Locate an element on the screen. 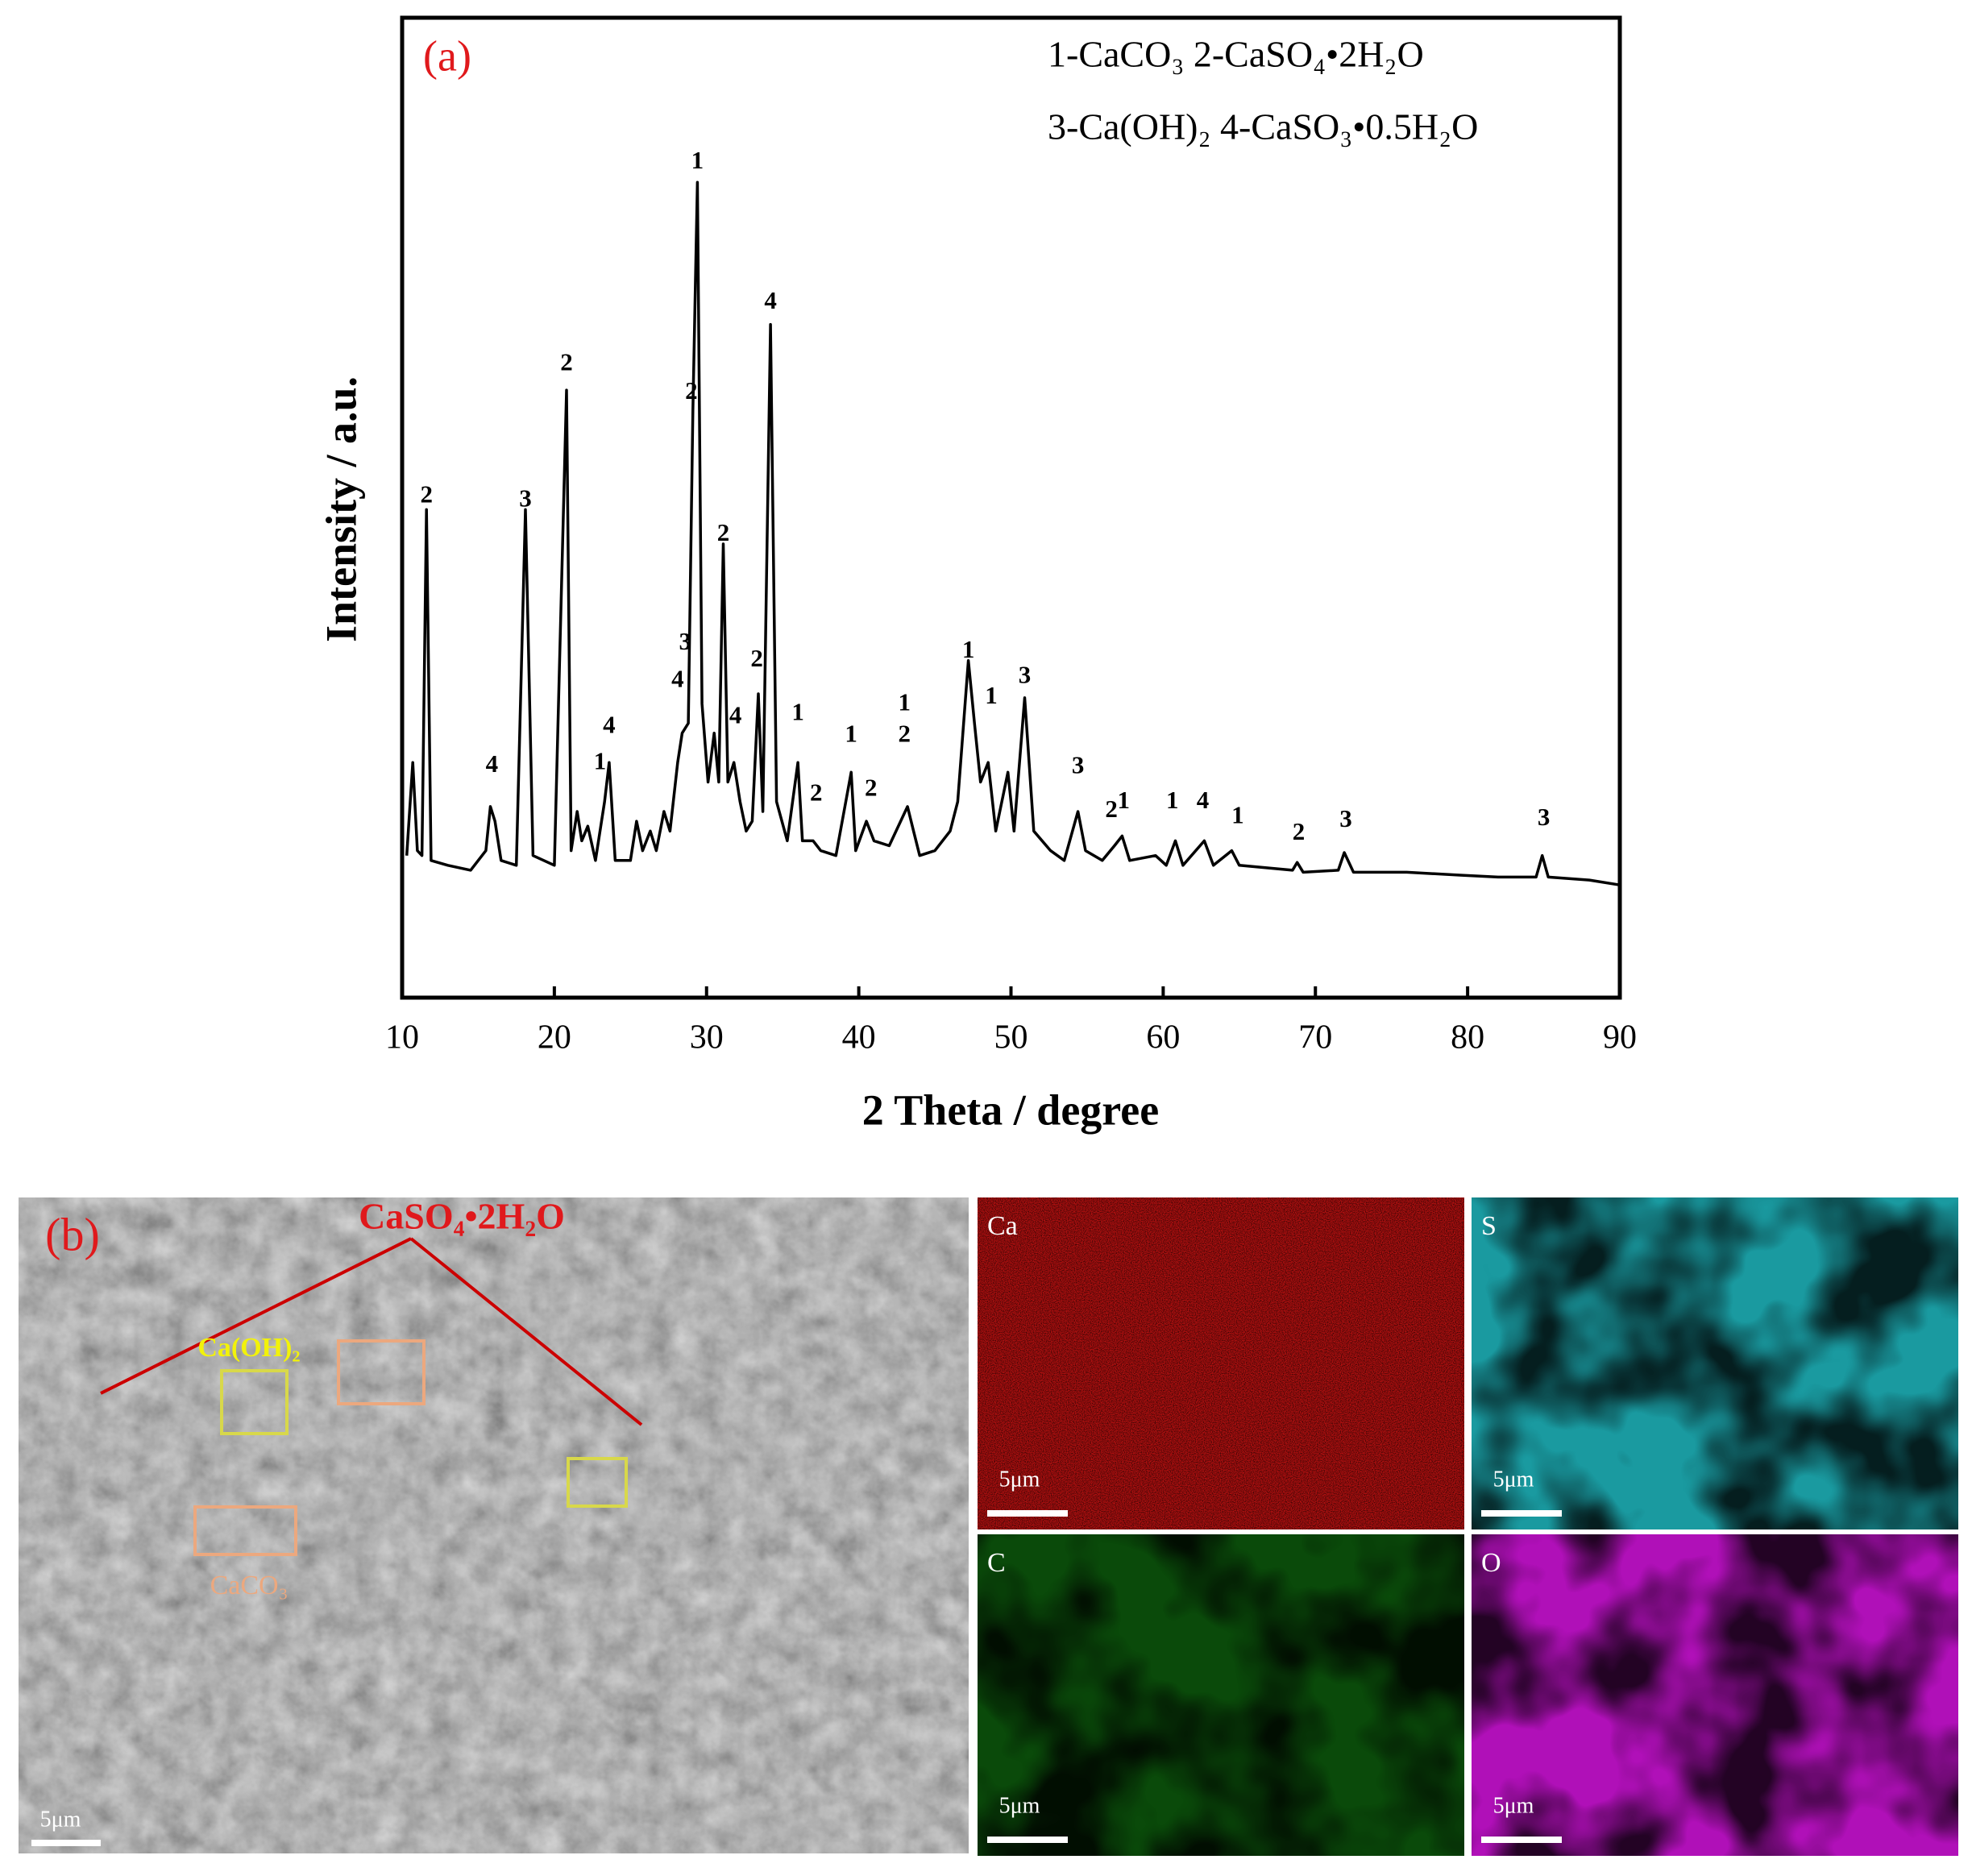 Image resolution: width=1972 pixels, height=1876 pixels. legend-line: 1-CaCO₃ 2-CaSO₄•2H₂O is located at coordinates (1236, 54).